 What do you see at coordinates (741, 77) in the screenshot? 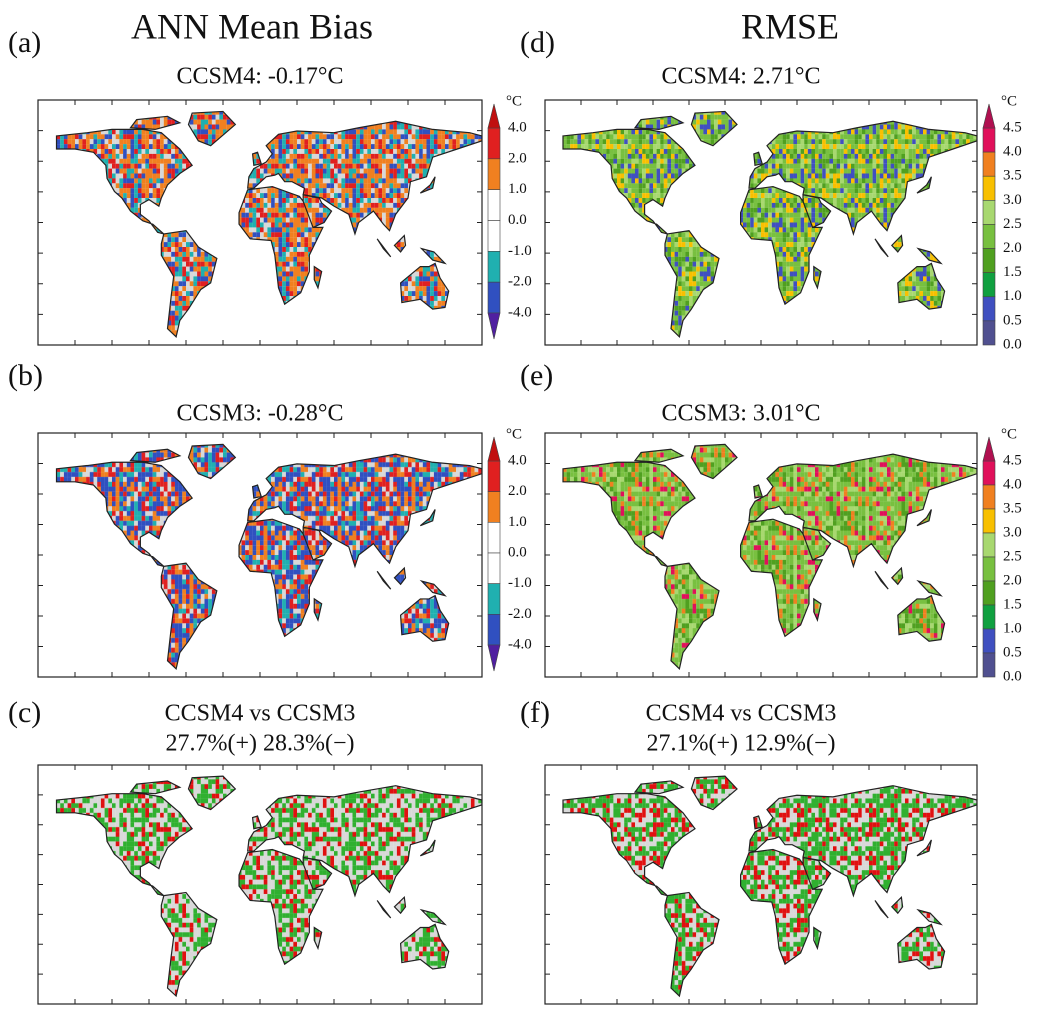
I see `panel-title: CCSM4: 2.71°C` at bounding box center [741, 77].